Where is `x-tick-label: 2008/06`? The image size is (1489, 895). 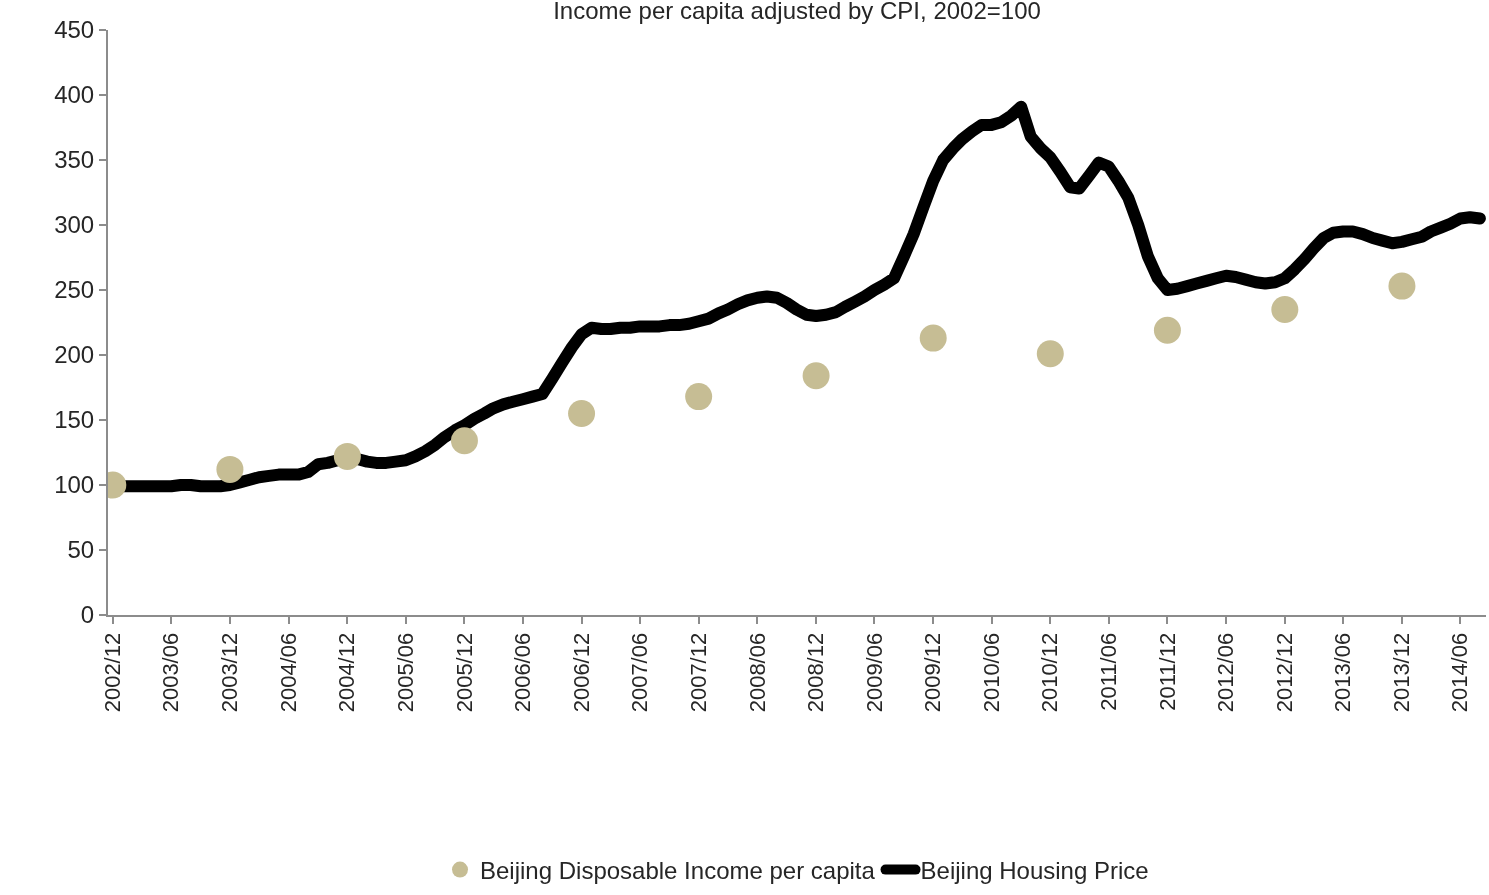
x-tick-label: 2008/06 is located at coordinates (757, 672).